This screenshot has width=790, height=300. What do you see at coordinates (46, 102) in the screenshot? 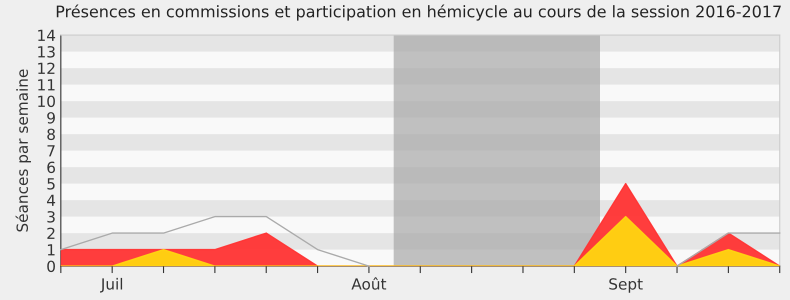
I see `y-tick-label: 10` at bounding box center [46, 102].